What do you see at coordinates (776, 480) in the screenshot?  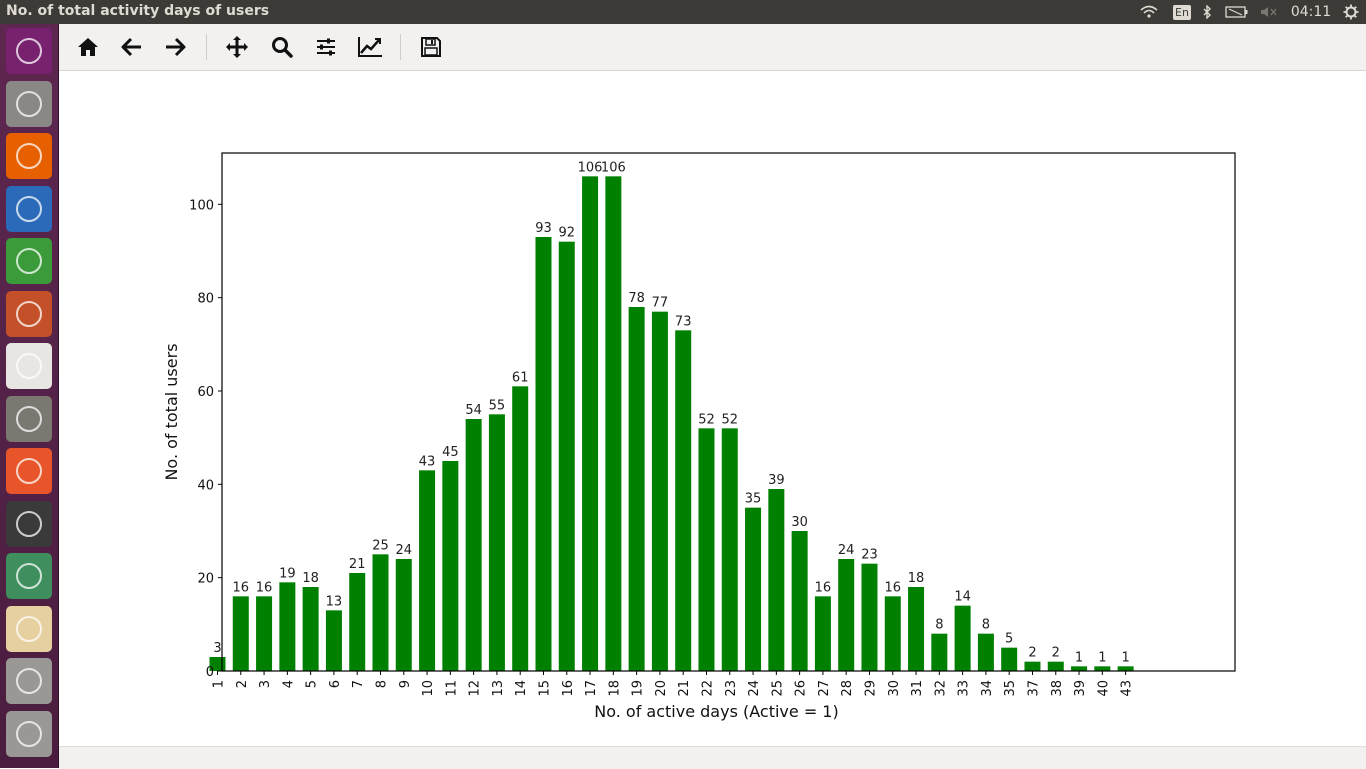 I see `bar-value-label: 39` at bounding box center [776, 480].